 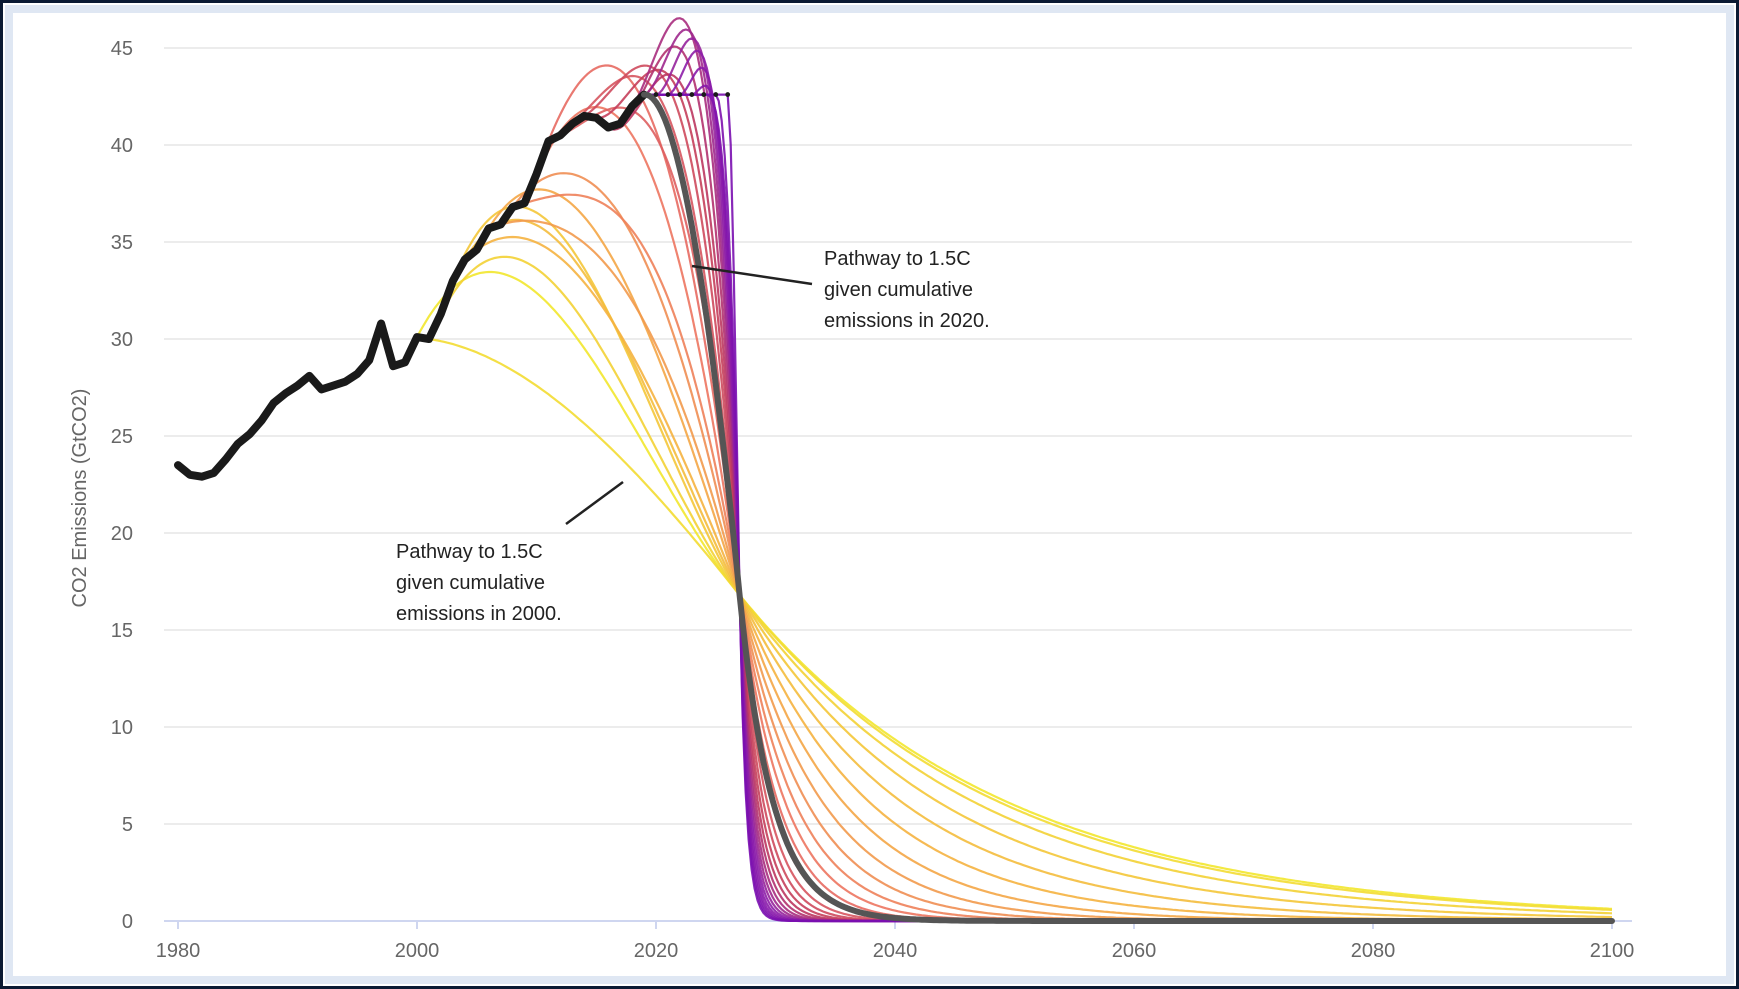 What do you see at coordinates (411, 285) in the screenshot?
I see `historical-emissions-line` at bounding box center [411, 285].